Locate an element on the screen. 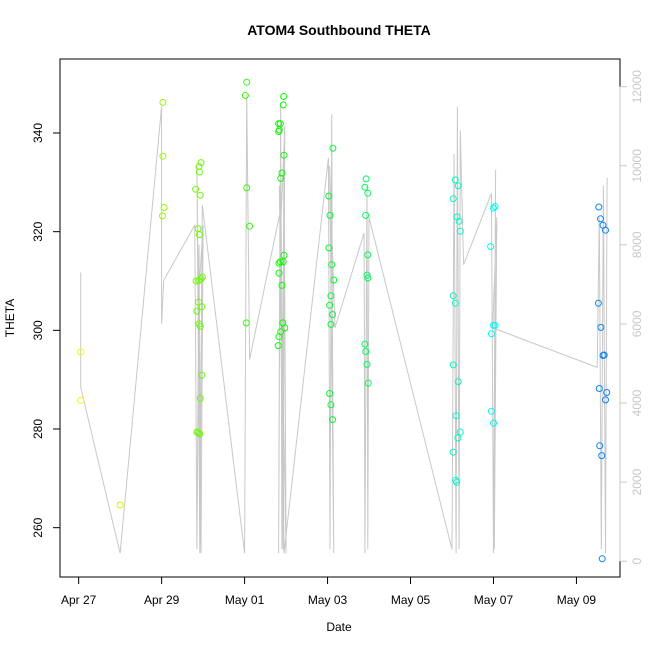  y2-tick-label: 2000 is located at coordinates (637, 481).